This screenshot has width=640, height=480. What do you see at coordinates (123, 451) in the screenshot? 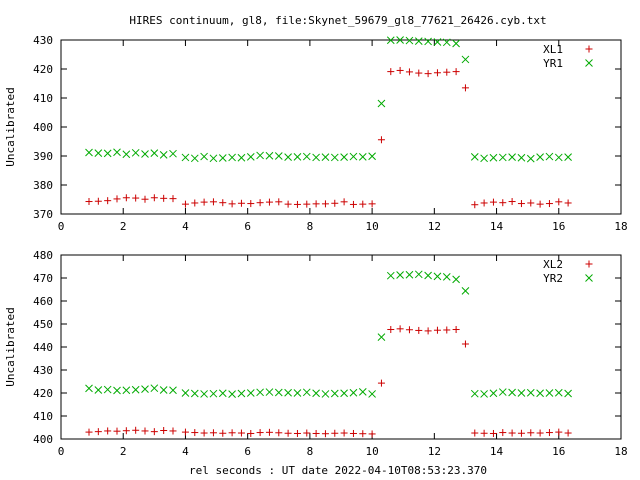
I see `x-tick-label: 2` at bounding box center [123, 451].